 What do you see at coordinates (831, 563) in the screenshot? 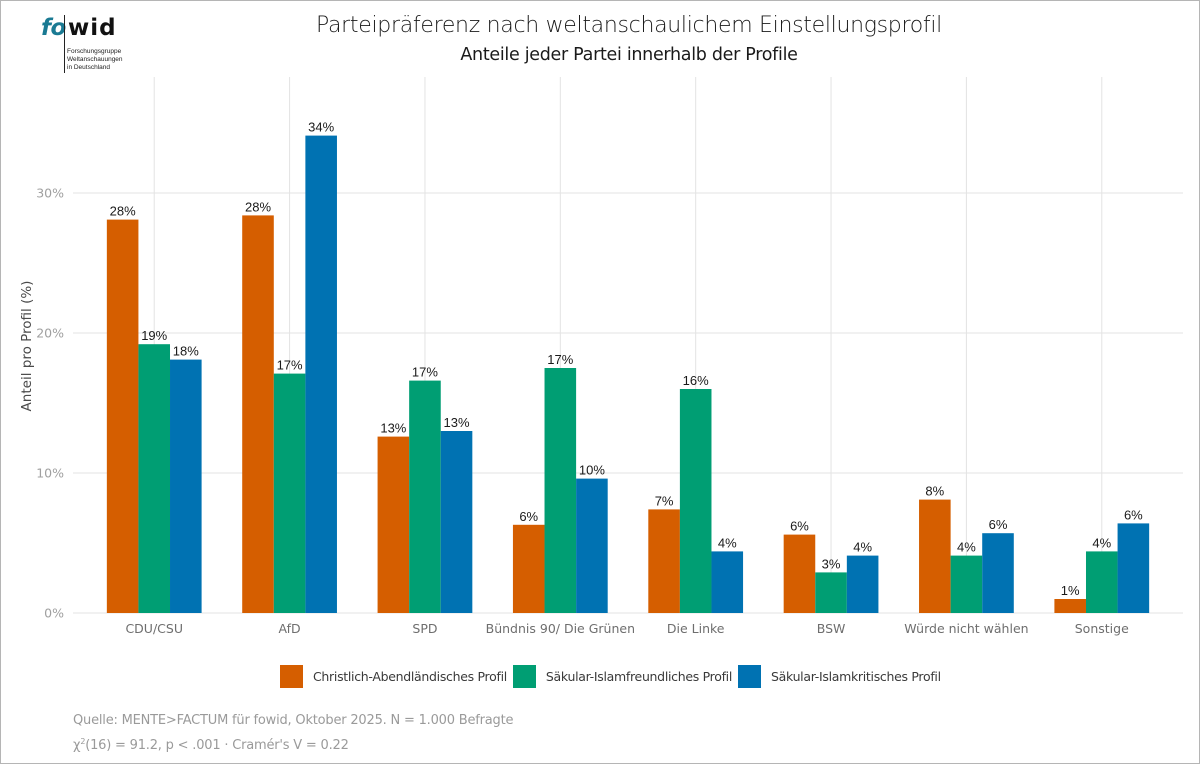
I see `bar-value-label: 3%` at bounding box center [831, 563].